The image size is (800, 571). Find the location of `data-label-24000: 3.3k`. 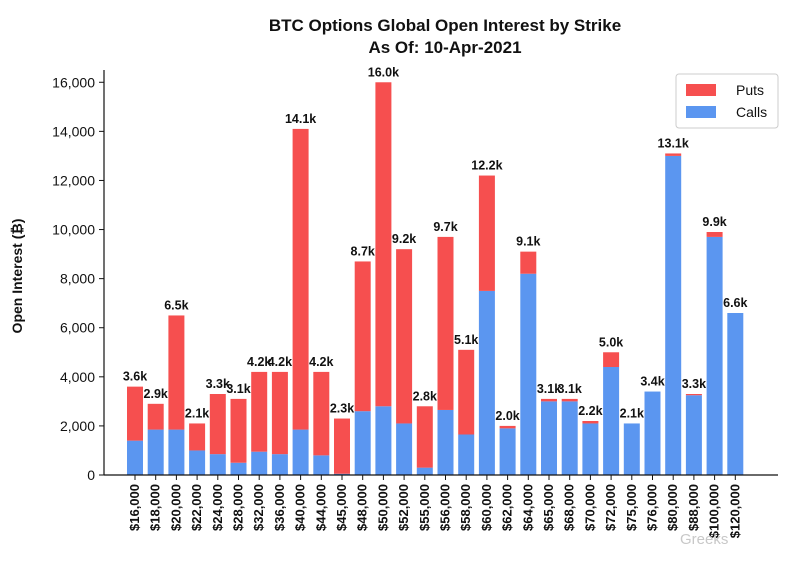

data-label-24000: 3.3k is located at coordinates (218, 384).